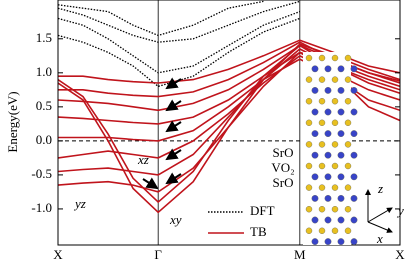 This screenshot has height=263, width=416. What do you see at coordinates (41, 207) in the screenshot?
I see `y-tick-label: -1.0` at bounding box center [41, 207].